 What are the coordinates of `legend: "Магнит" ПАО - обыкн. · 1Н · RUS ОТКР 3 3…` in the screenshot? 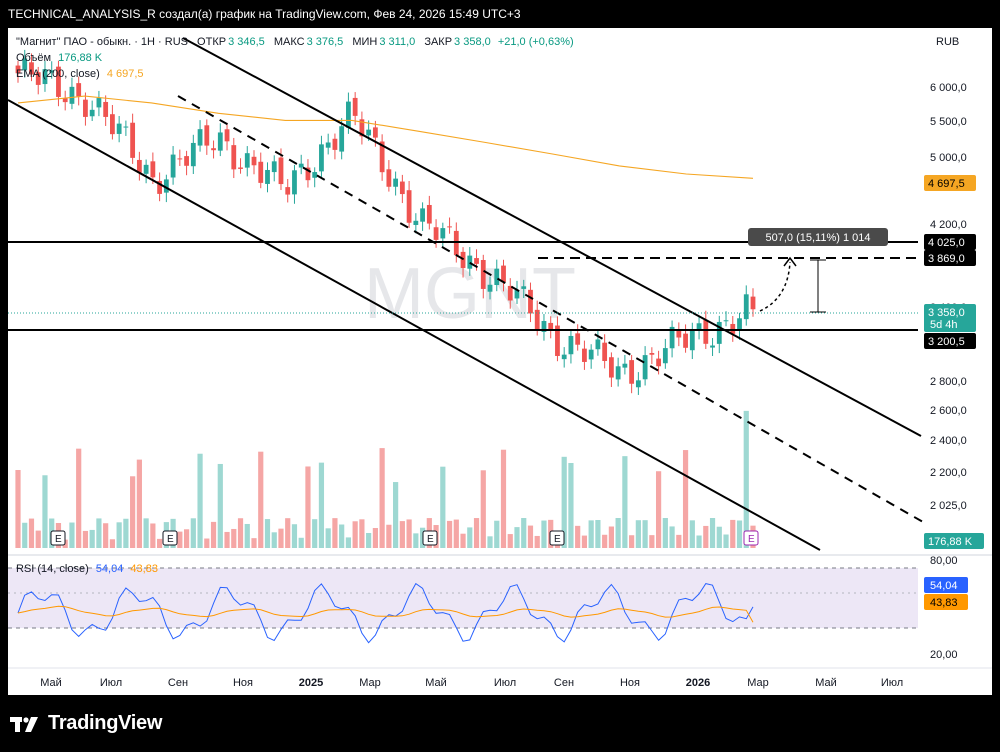 It's located at (295, 58).